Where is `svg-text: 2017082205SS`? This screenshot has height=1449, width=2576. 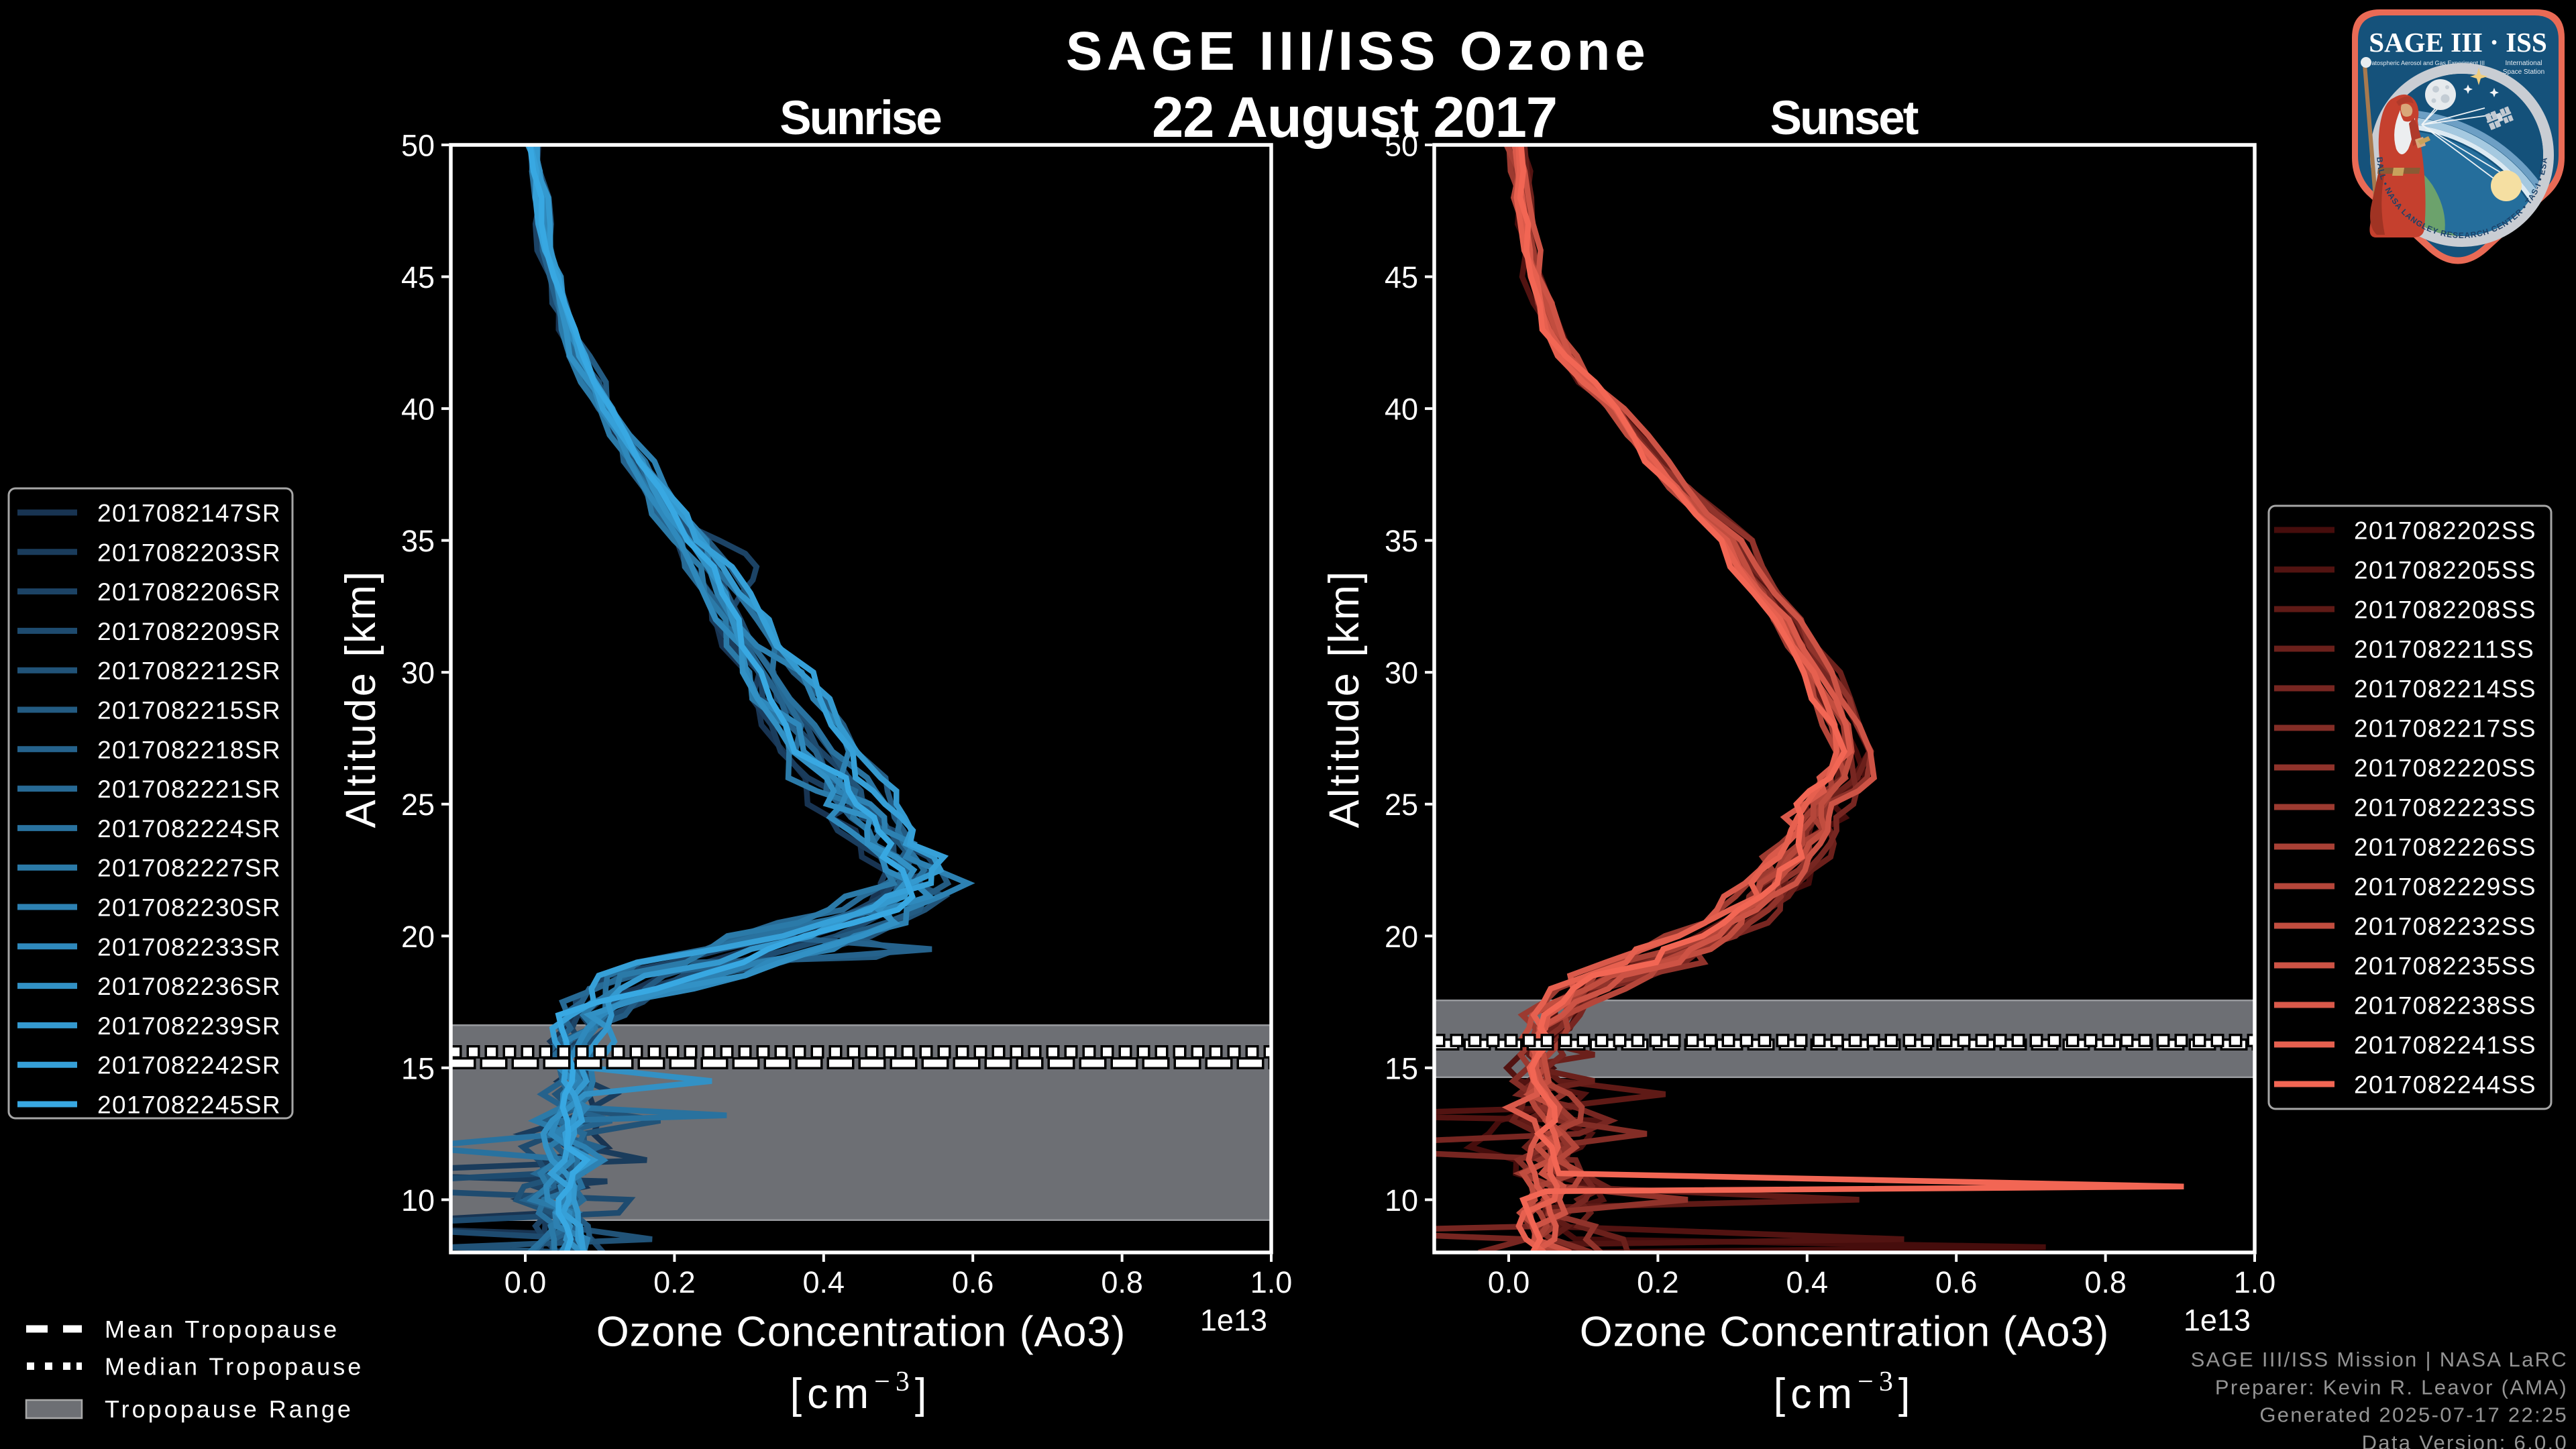 svg-text: 2017082205SS is located at coordinates (2445, 570).